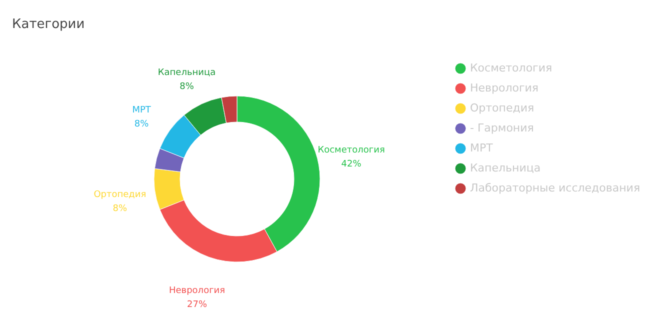 Image resolution: width=651 pixels, height=320 pixels. What do you see at coordinates (120, 195) in the screenshot?
I see `slice-label: Ортопедия` at bounding box center [120, 195].